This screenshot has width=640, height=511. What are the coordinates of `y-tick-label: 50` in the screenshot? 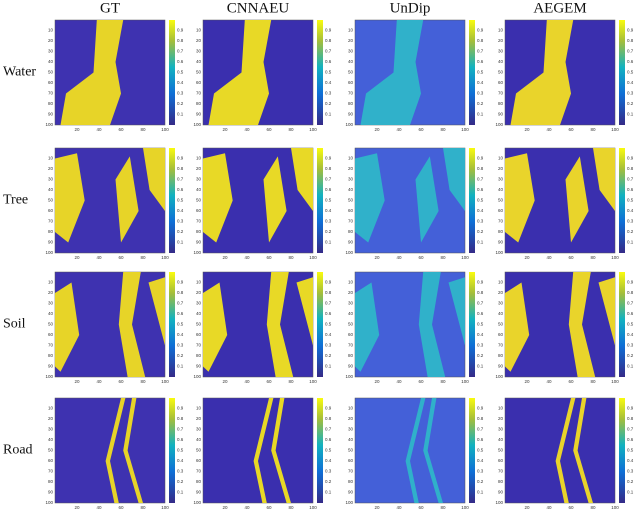 It's located at (51, 72).